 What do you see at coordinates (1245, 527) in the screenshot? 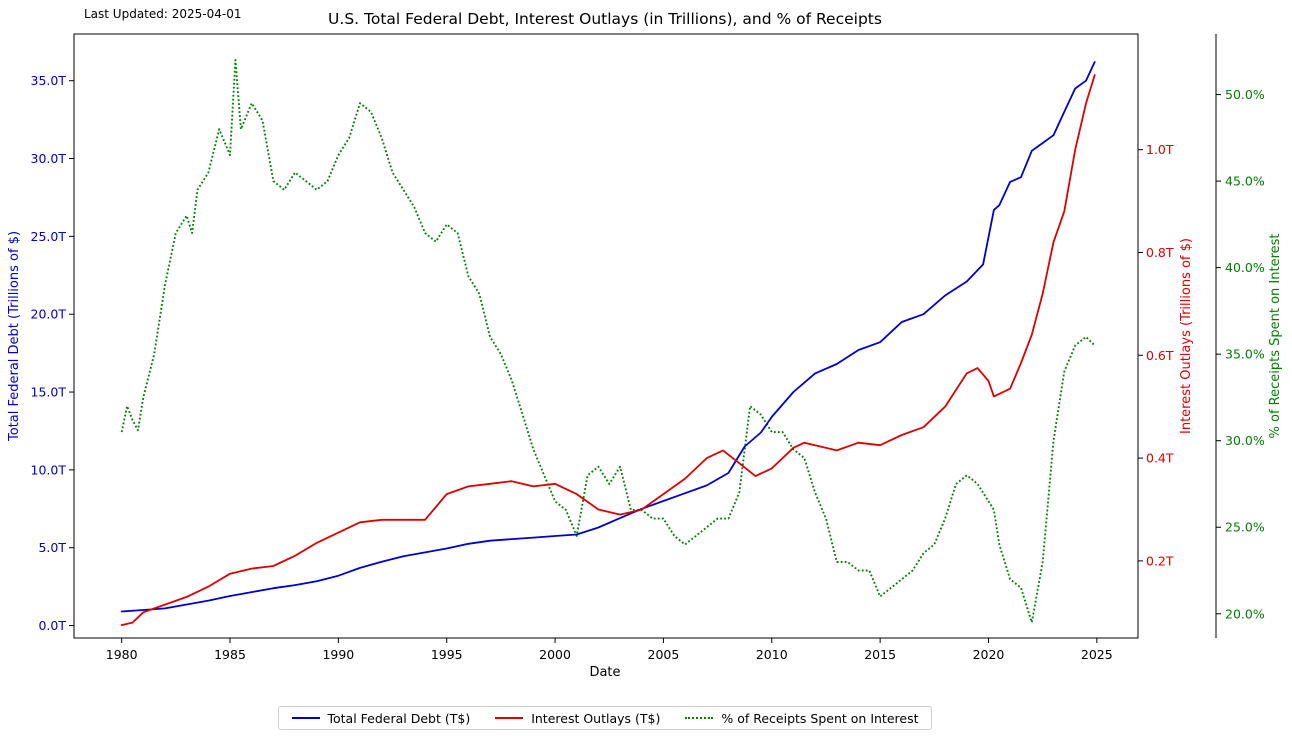
I see `right2-tick-label: 25.0%` at bounding box center [1245, 527].